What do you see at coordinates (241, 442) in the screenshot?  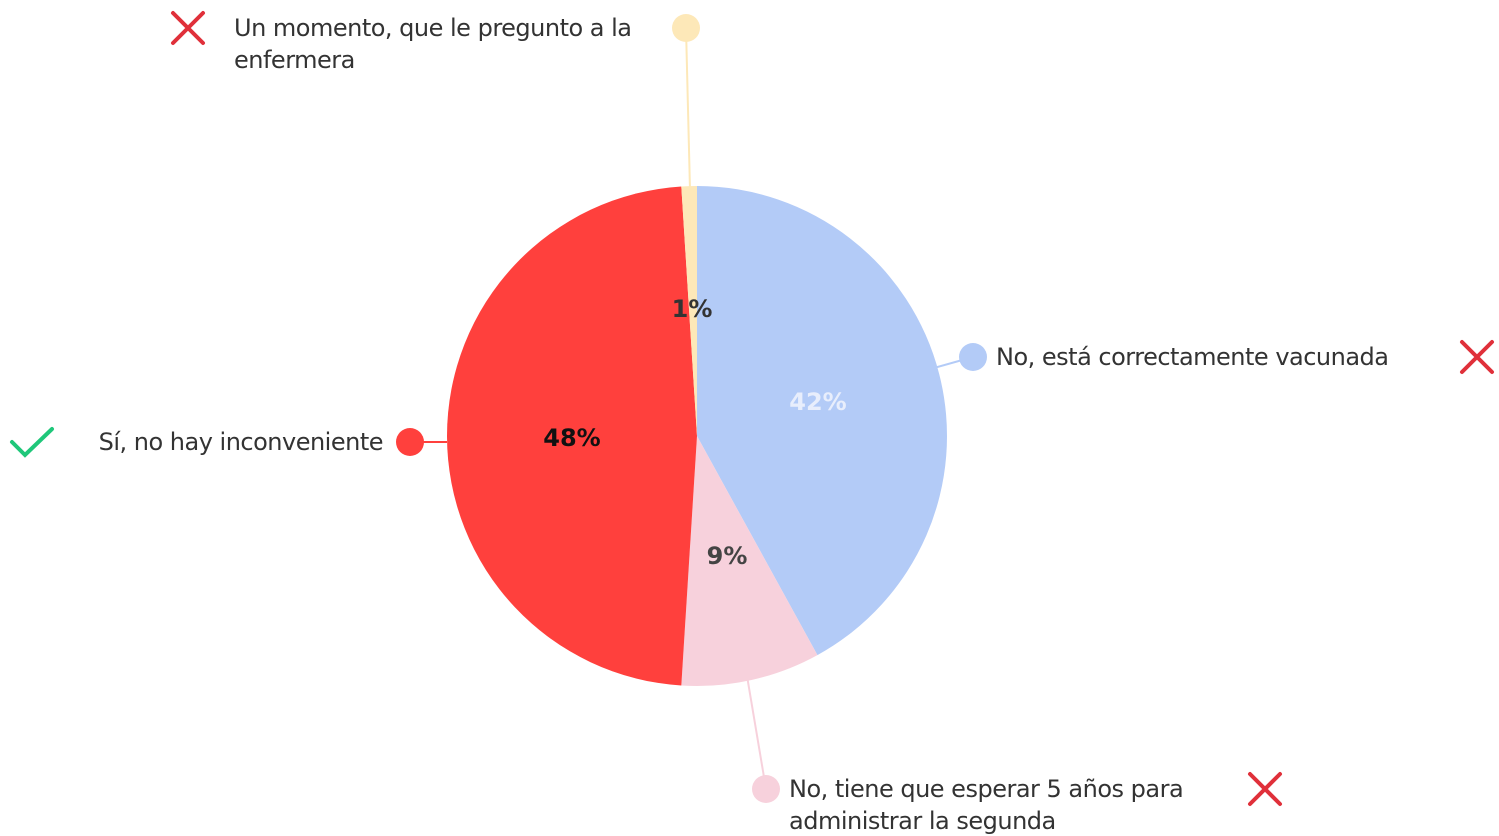 I see `answer-label: Sí, no hay inconveniente` at bounding box center [241, 442].